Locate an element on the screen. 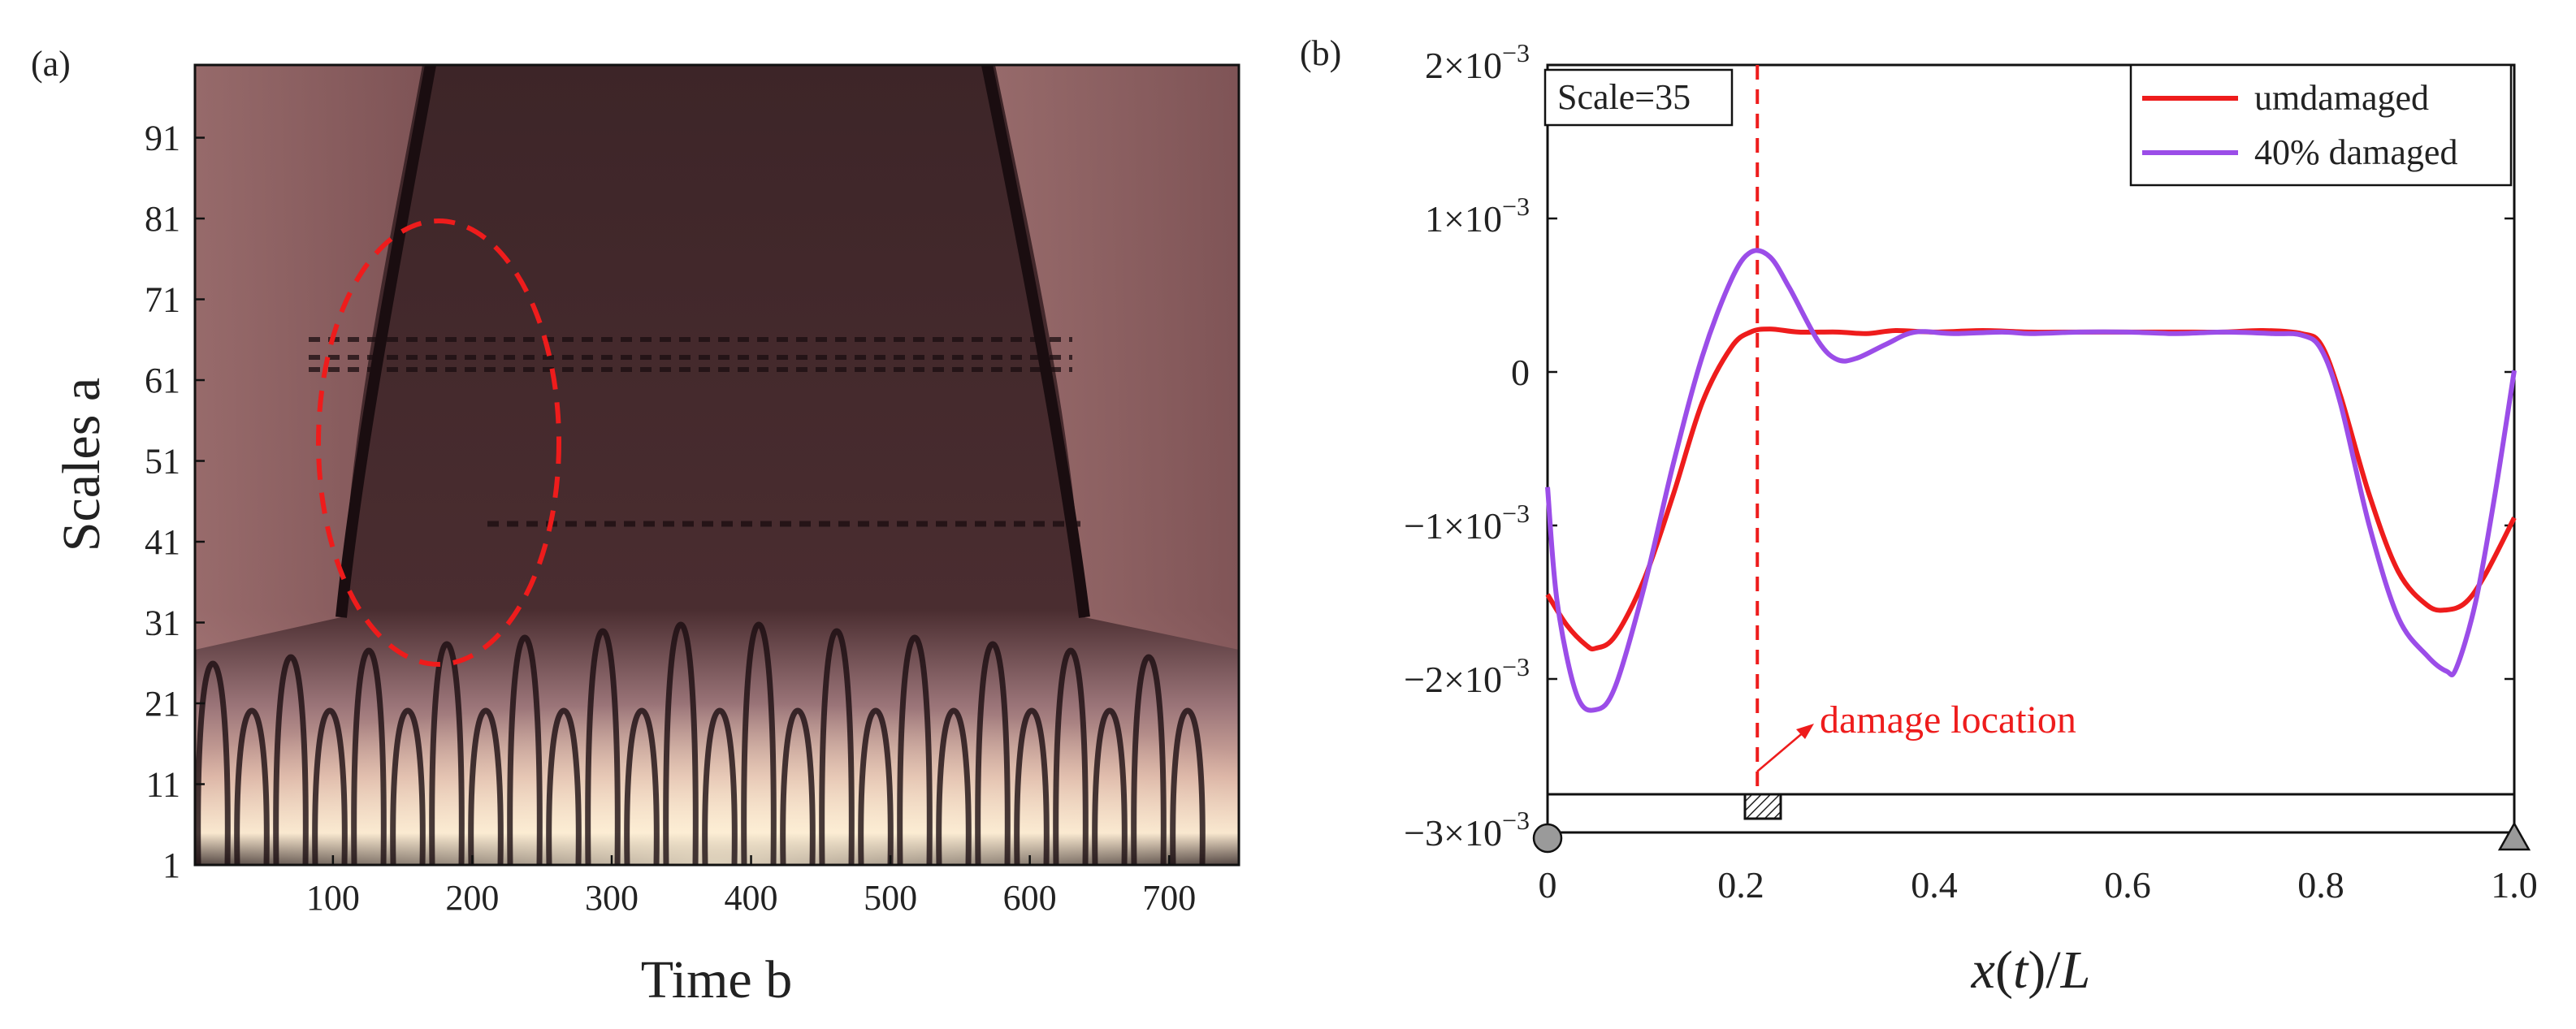 Image resolution: width=2576 pixels, height=1029 pixels. heatmap-y-tick-label: 71 is located at coordinates (162, 300).